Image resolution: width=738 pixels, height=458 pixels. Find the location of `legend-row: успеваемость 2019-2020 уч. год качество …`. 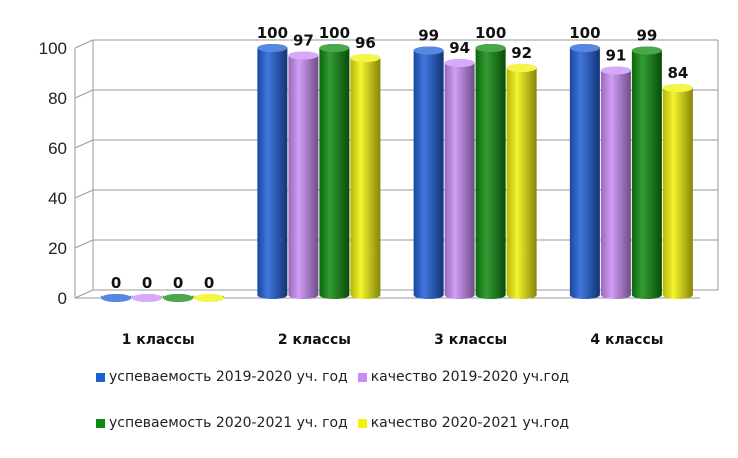

legend-row: успеваемость 2019-2020 уч. год качество … is located at coordinates (396, 377).